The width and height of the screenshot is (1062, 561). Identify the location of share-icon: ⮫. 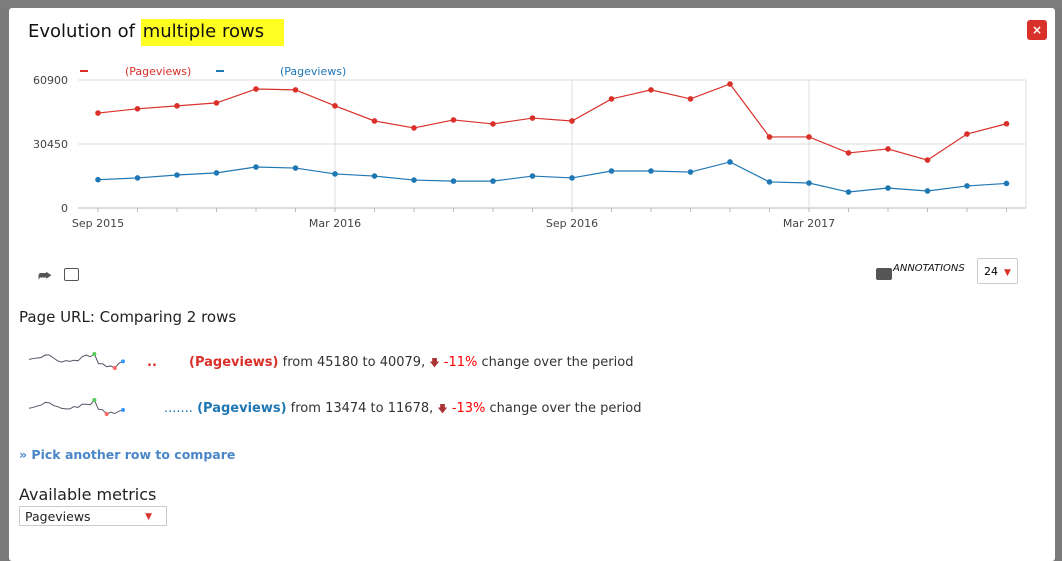
(45, 276).